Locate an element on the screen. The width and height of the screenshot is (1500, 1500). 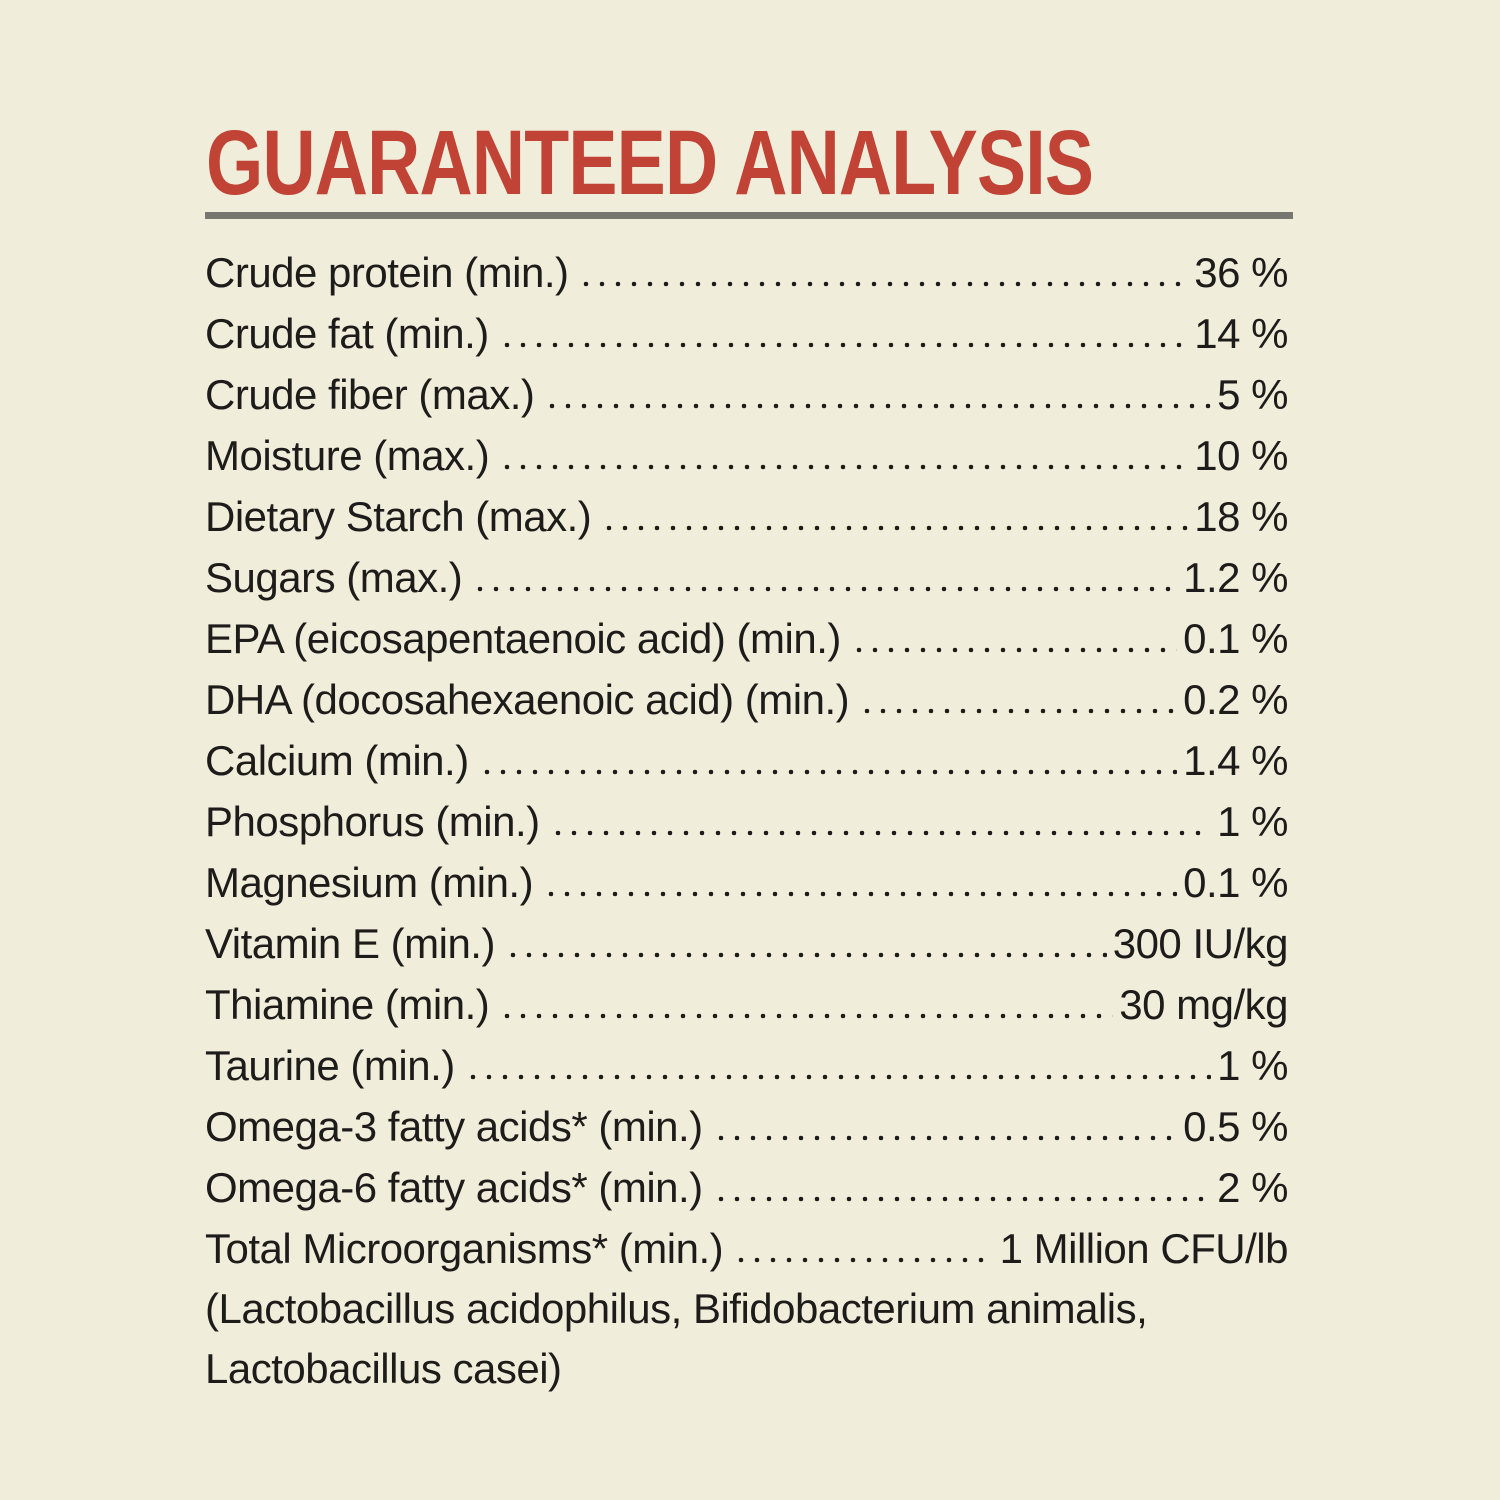
nutrient-label: Thiamine (min.) is located at coordinates (347, 1004).